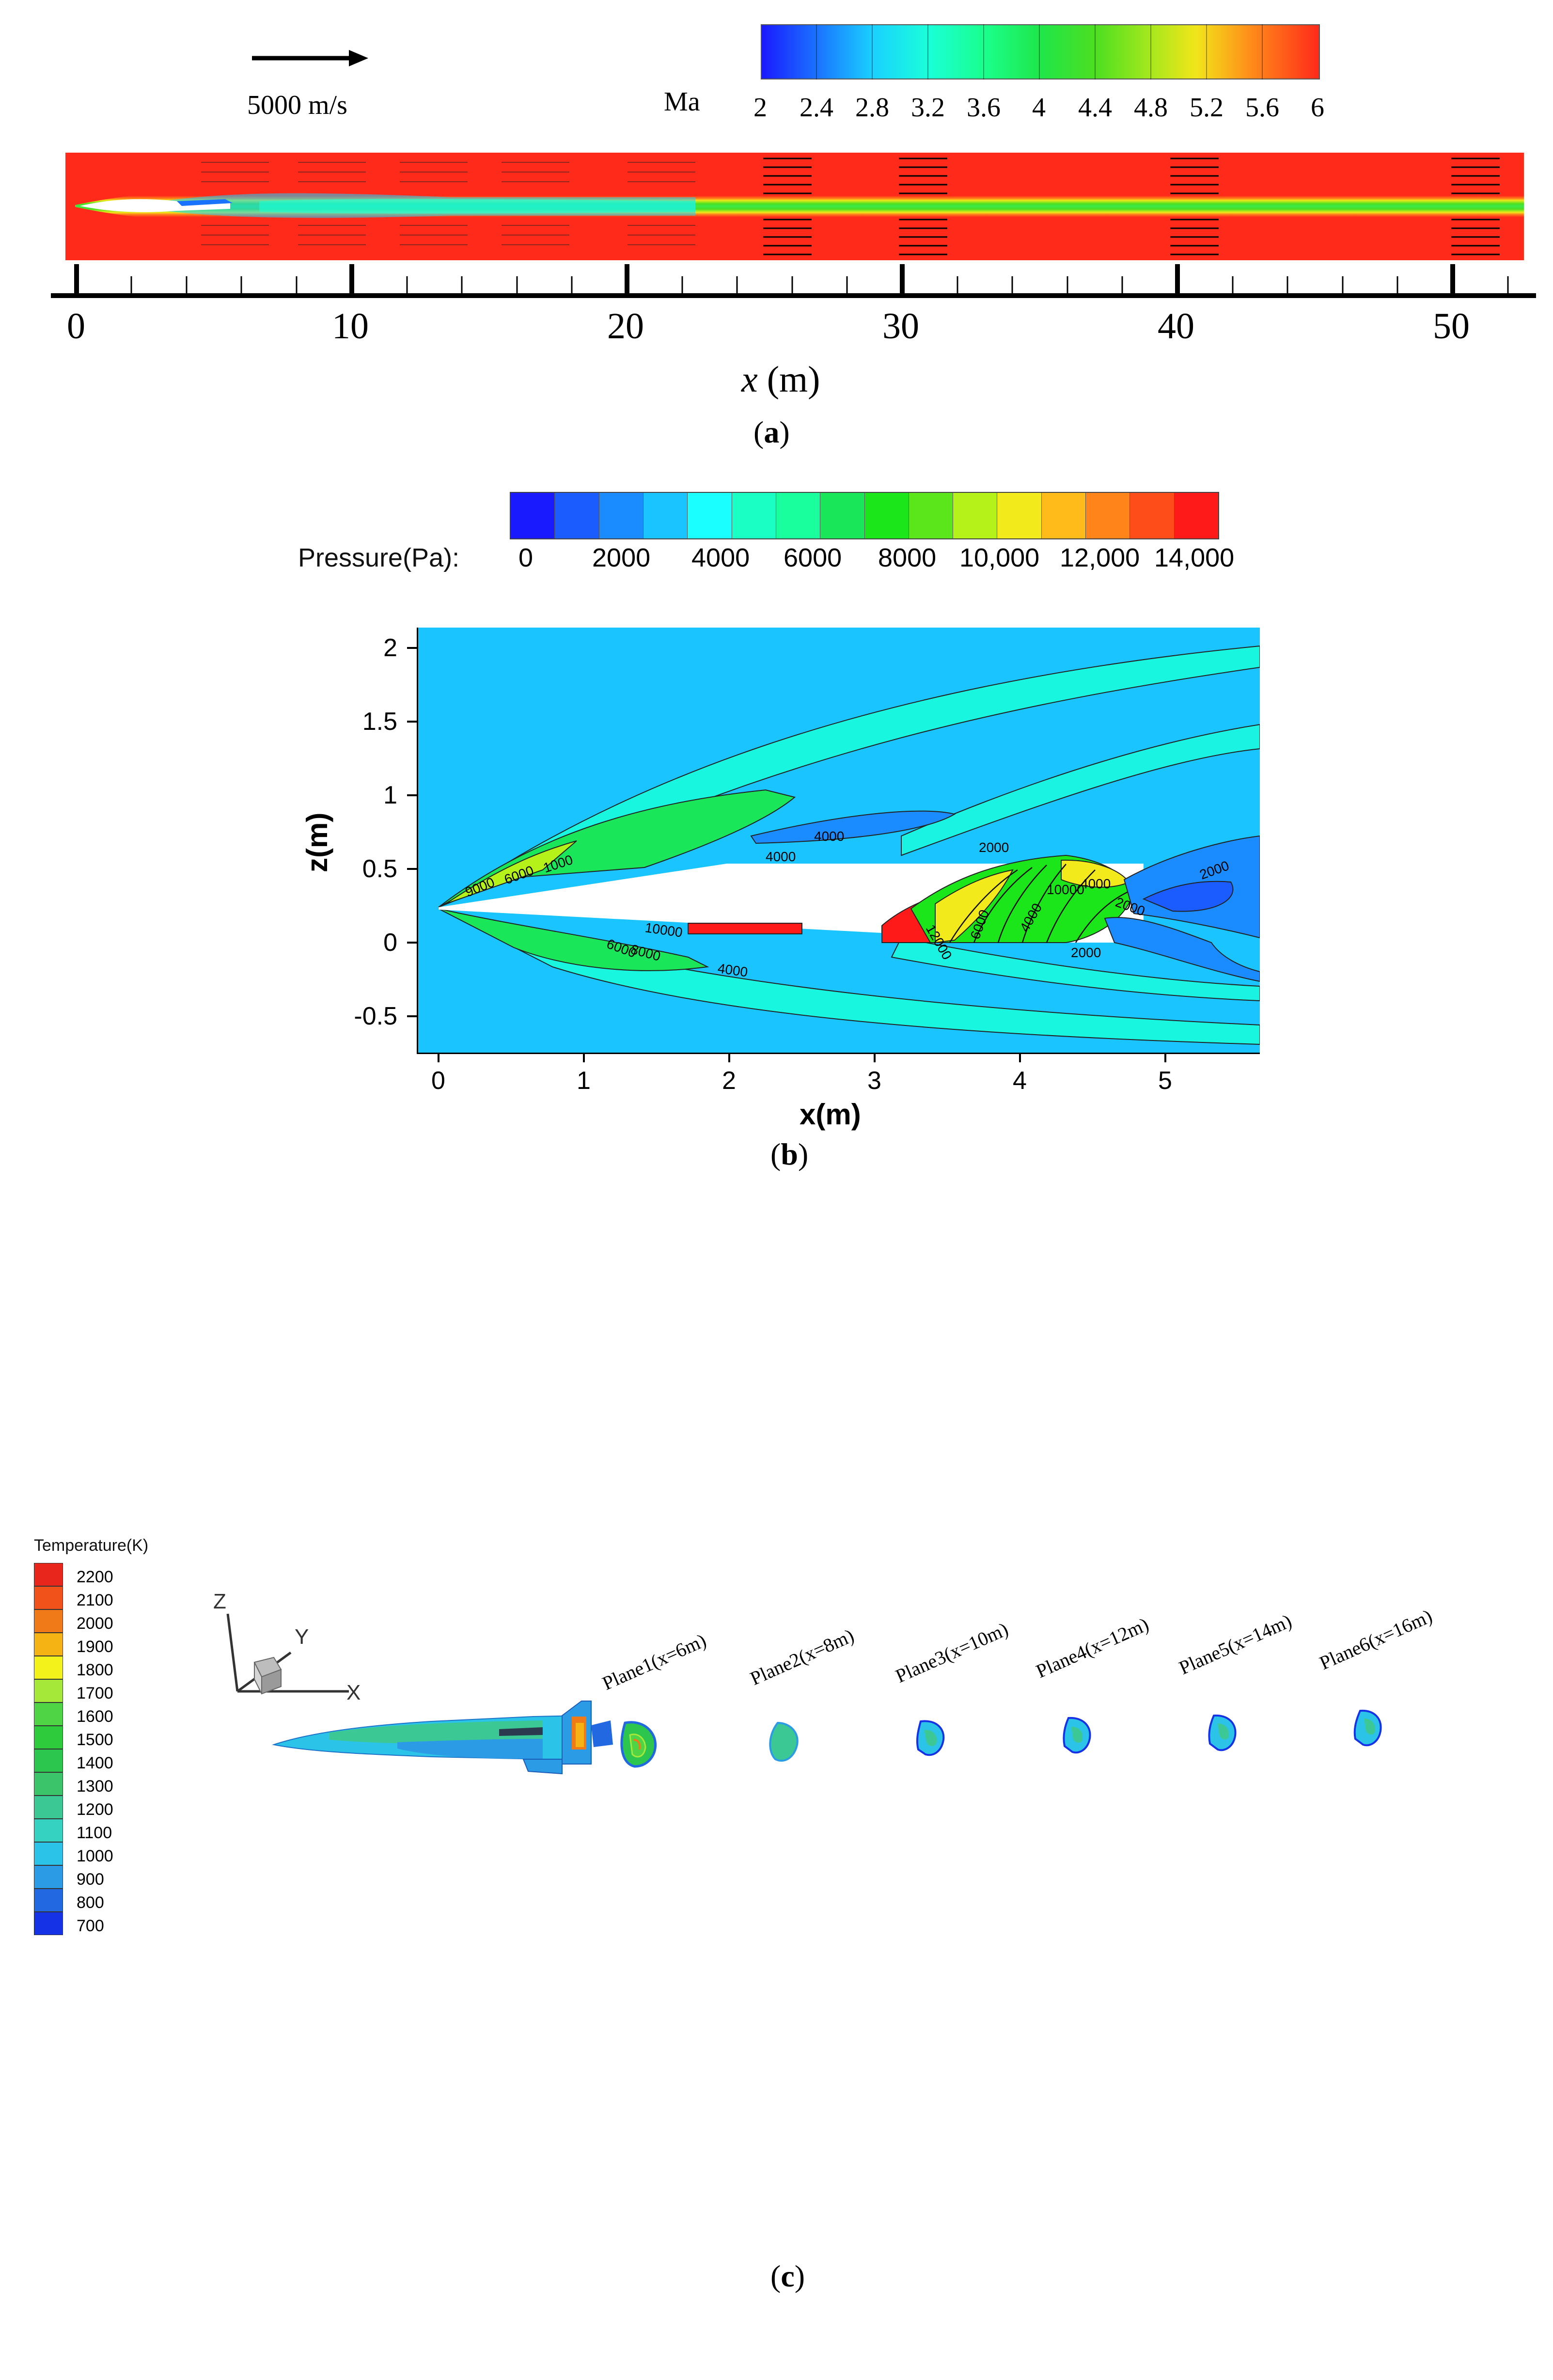 The width and height of the screenshot is (1553, 2380). What do you see at coordinates (795, 327) in the screenshot?
I see `panel-a-x-ticks: 0 10 20 30 40 50` at bounding box center [795, 327].